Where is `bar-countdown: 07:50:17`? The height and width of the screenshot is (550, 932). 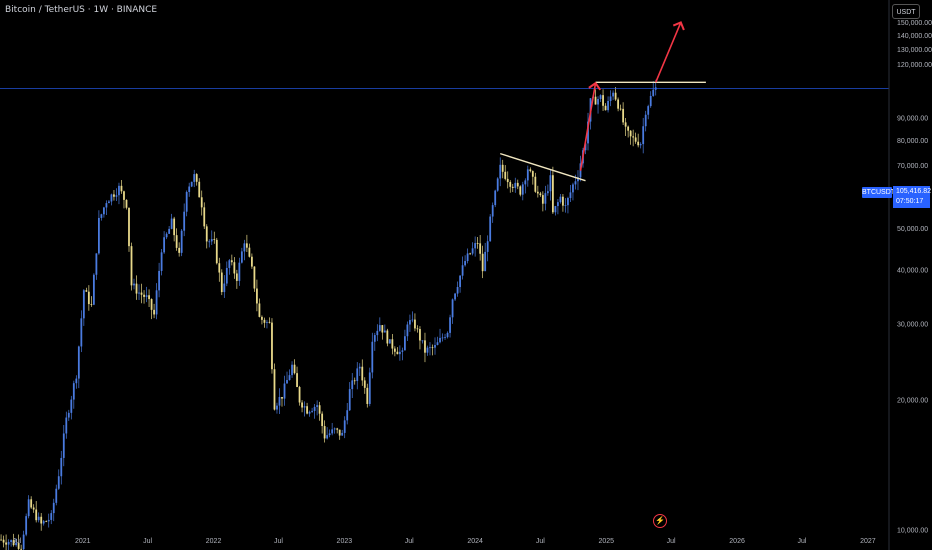 bar-countdown: 07:50:17 is located at coordinates (910, 201).